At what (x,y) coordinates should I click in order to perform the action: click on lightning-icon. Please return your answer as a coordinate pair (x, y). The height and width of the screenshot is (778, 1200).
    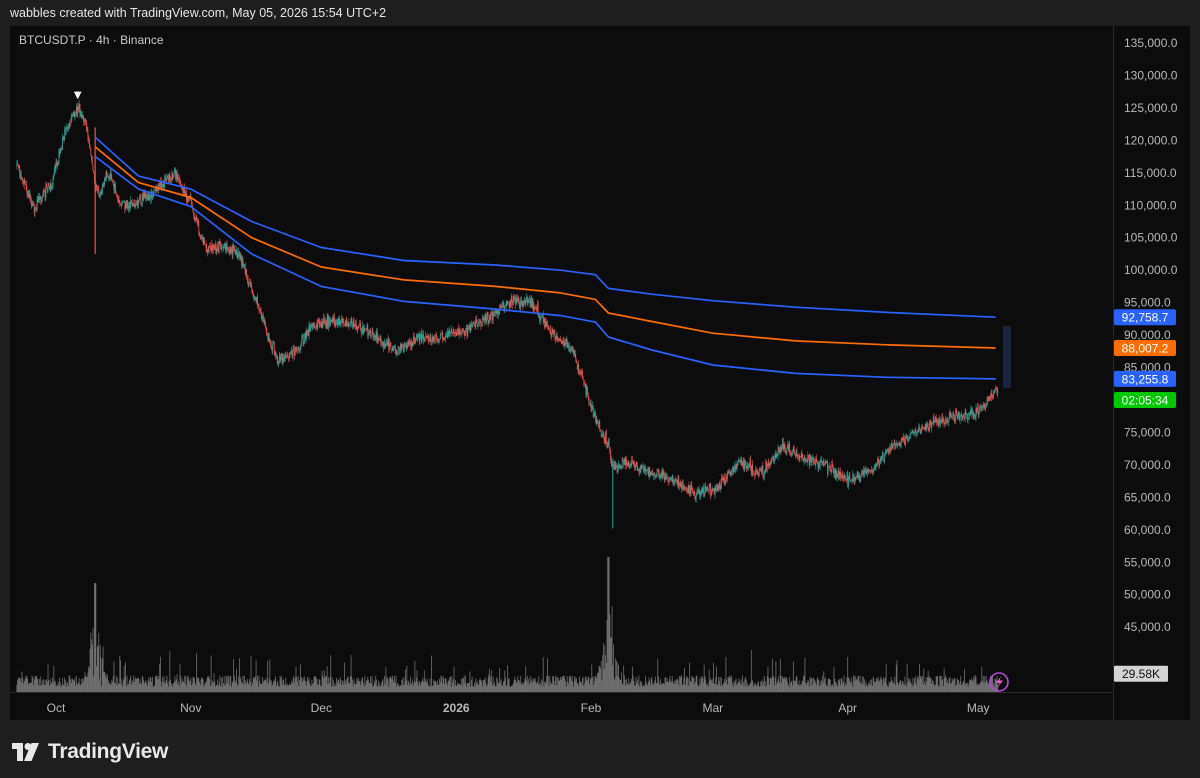
    Looking at the image, I should click on (999, 682).